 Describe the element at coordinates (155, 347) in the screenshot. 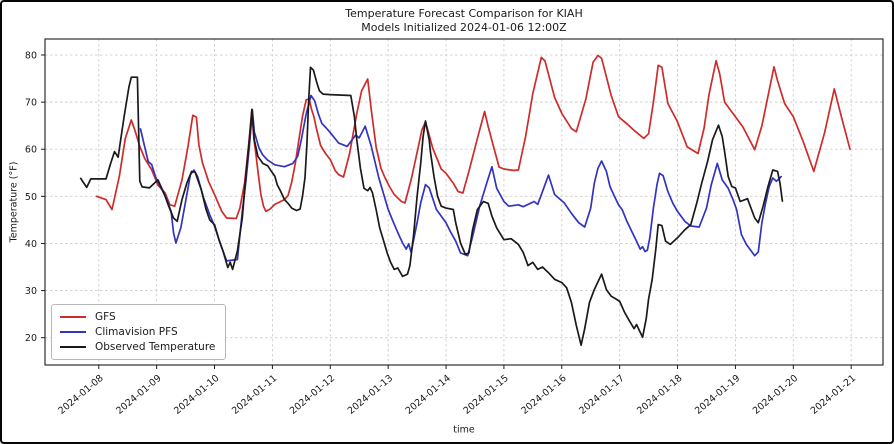

I see `legend-label-observed-temperature: Observed Temperature` at that location.